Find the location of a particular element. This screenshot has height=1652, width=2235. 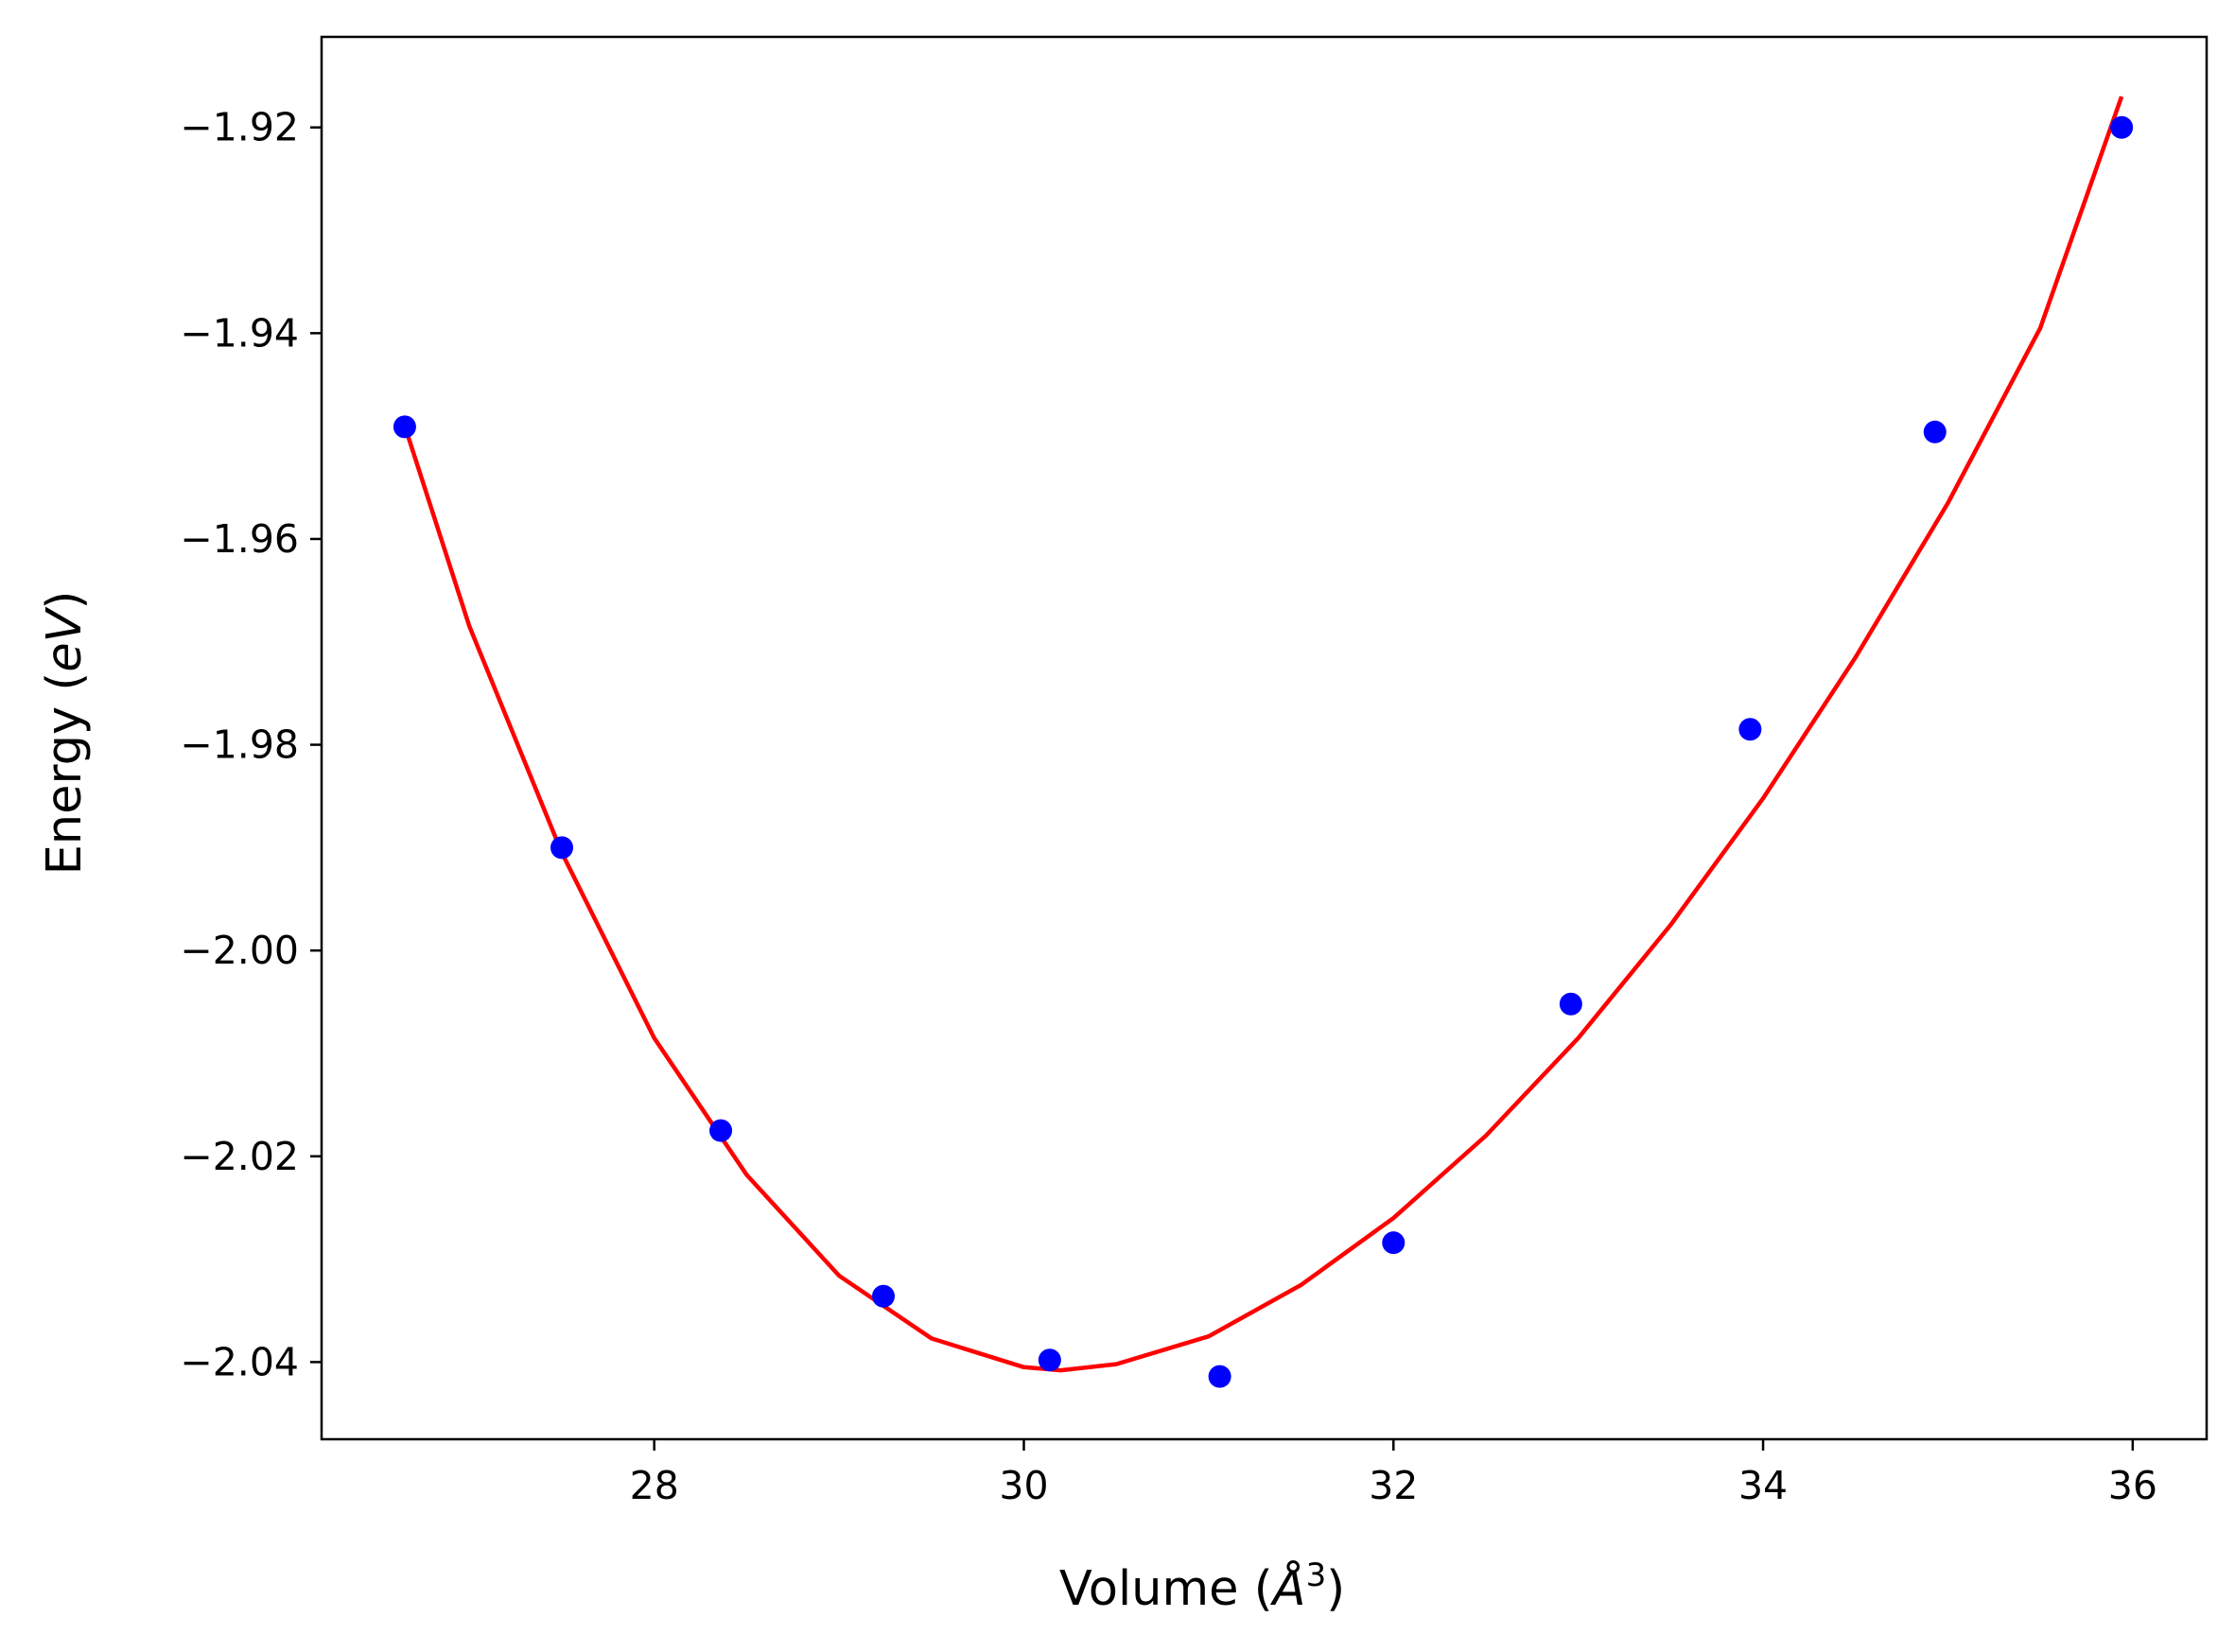

y-axis-label: Energy (eV) is located at coordinates (65, 734).